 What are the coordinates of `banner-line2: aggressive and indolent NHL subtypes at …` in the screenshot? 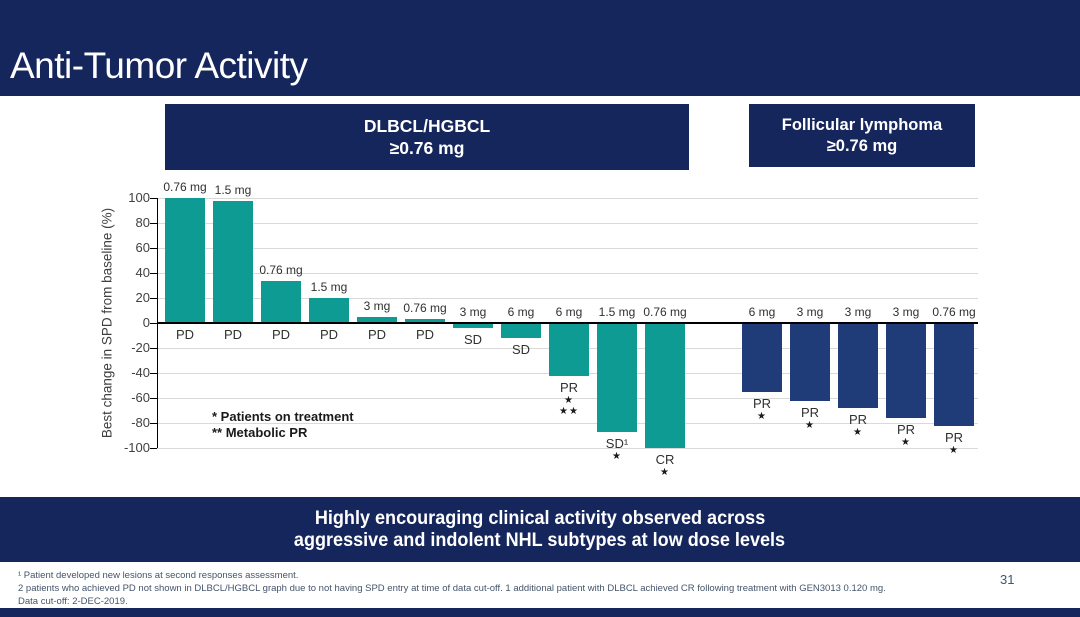 It's located at (540, 540).